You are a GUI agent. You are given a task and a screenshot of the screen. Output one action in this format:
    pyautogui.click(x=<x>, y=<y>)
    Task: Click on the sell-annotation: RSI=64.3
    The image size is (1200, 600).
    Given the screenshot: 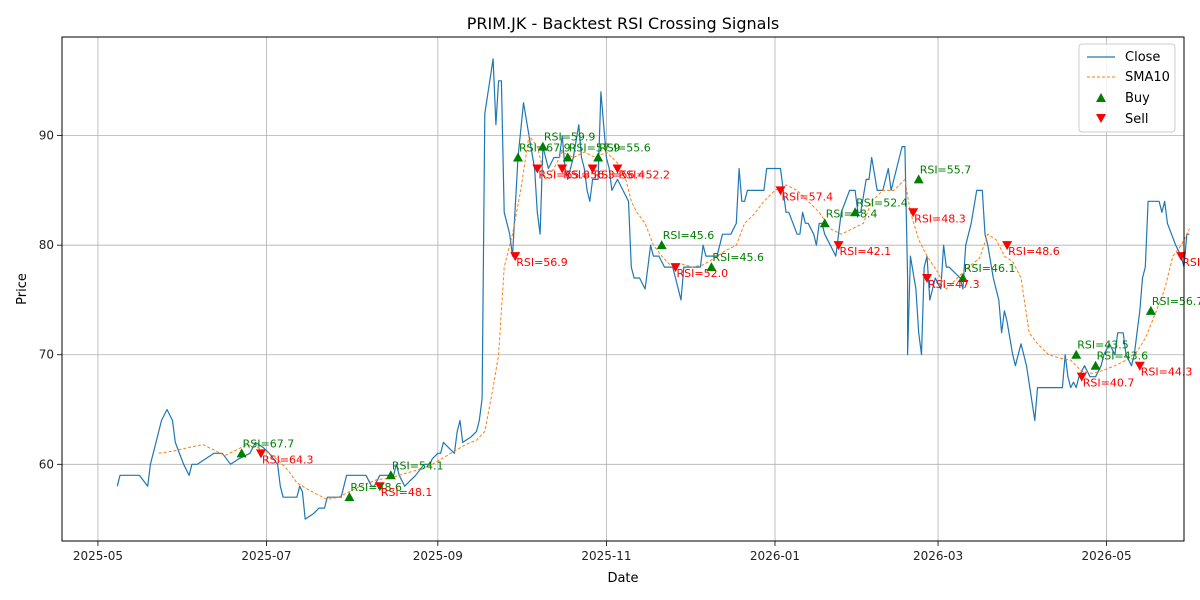 What is the action you would take?
    pyautogui.click(x=288, y=459)
    